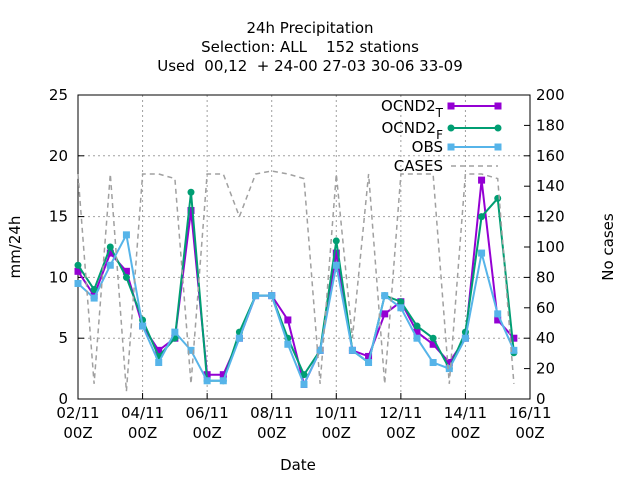 The width and height of the screenshot is (640, 480). I want to click on y2-tick-label: 80, so click(545, 277).